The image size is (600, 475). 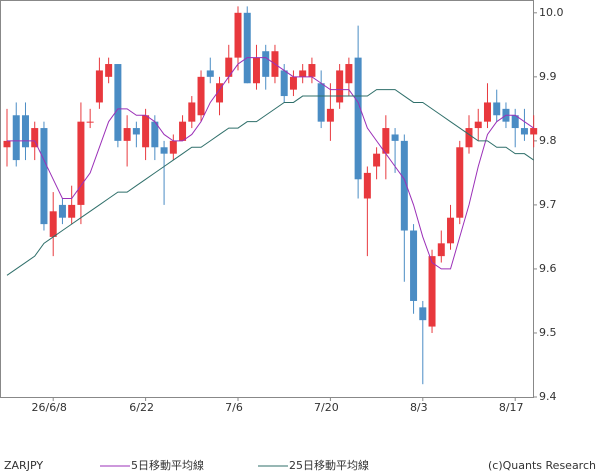 What do you see at coordinates (48, 407) in the screenshot?
I see `x-tick-label: 26/6/8` at bounding box center [48, 407].